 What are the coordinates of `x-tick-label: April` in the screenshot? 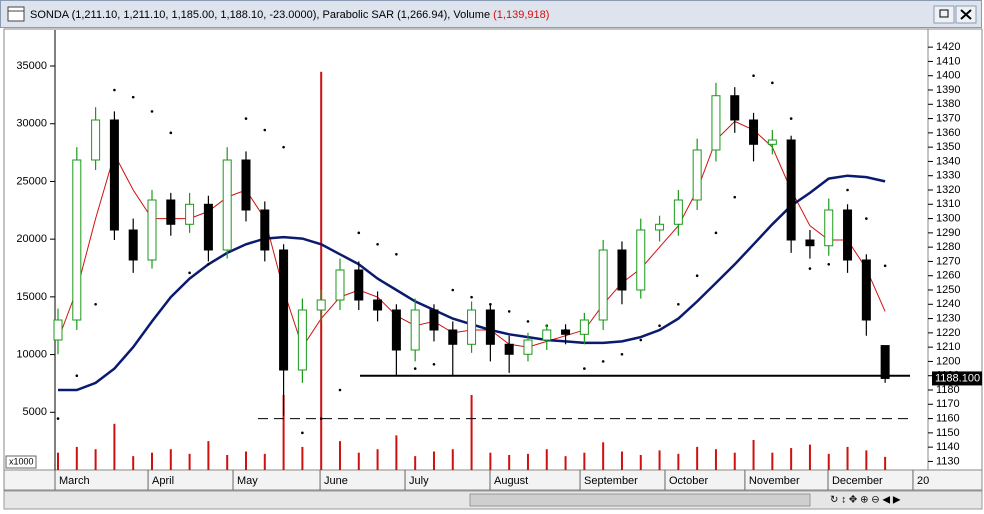 It's located at (163, 481).